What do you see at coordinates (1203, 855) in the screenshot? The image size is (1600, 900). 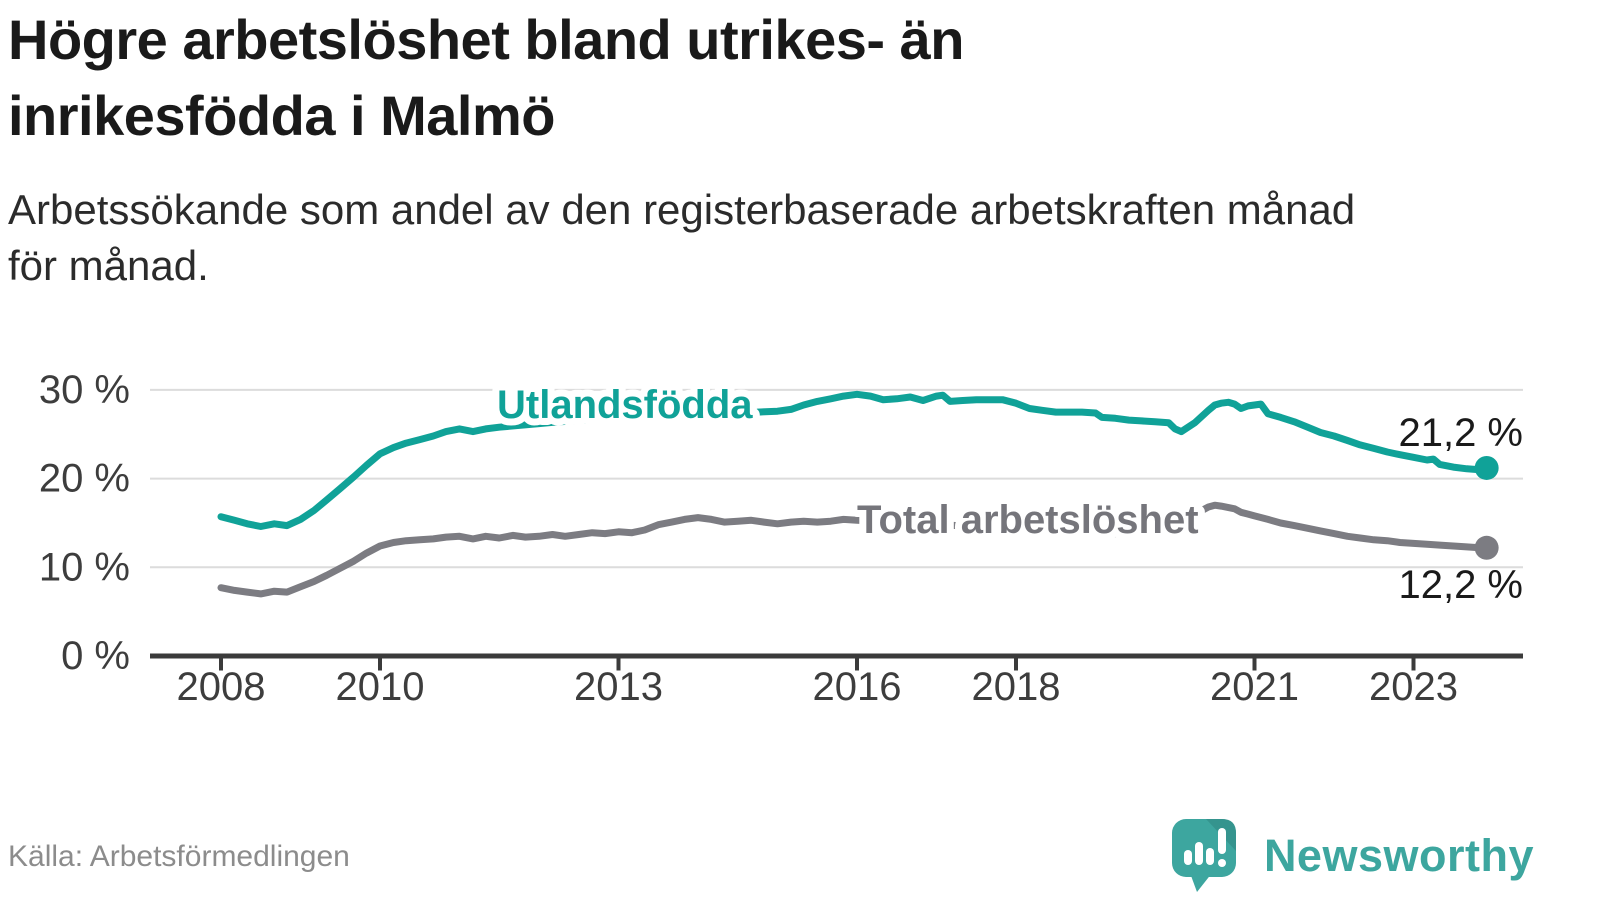 I see `newsworthy-logo-icon` at bounding box center [1203, 855].